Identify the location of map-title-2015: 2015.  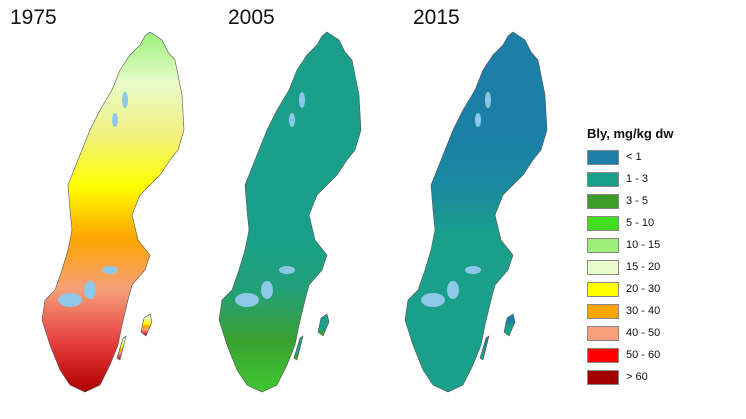
(436, 17).